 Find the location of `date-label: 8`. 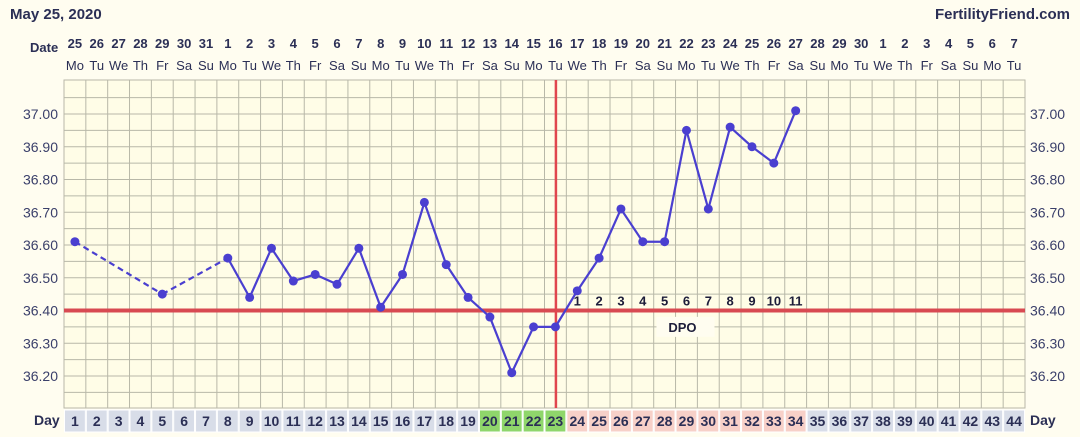

date-label: 8 is located at coordinates (380, 43).